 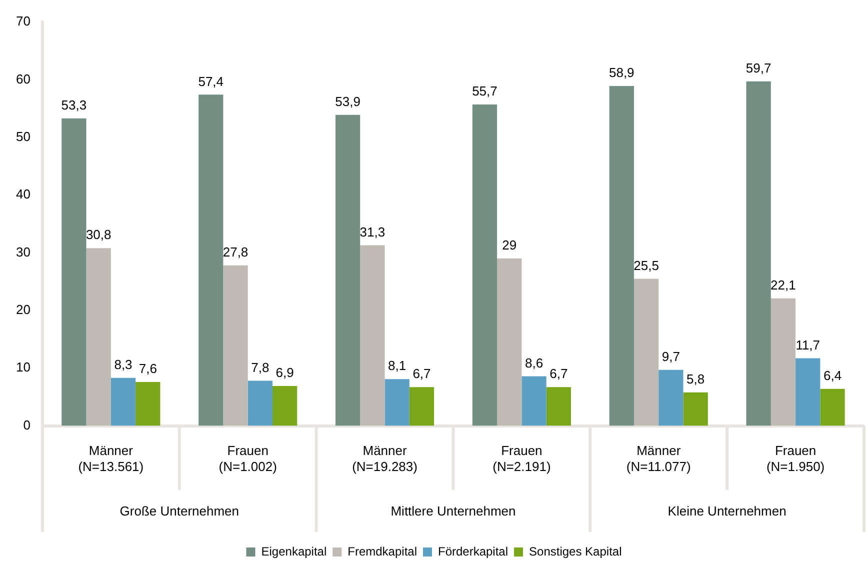 What do you see at coordinates (260, 367) in the screenshot?
I see `data-label: 7,8` at bounding box center [260, 367].